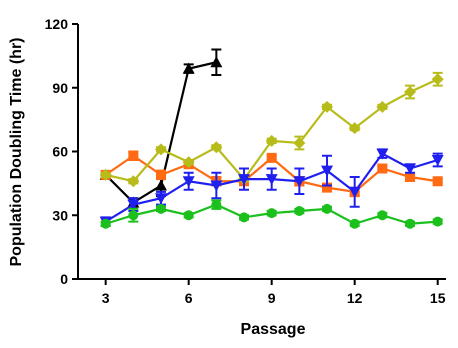 Image resolution: width=458 pixels, height=348 pixels. What do you see at coordinates (64, 279) in the screenshot?
I see `y-tick-label: 0` at bounding box center [64, 279].